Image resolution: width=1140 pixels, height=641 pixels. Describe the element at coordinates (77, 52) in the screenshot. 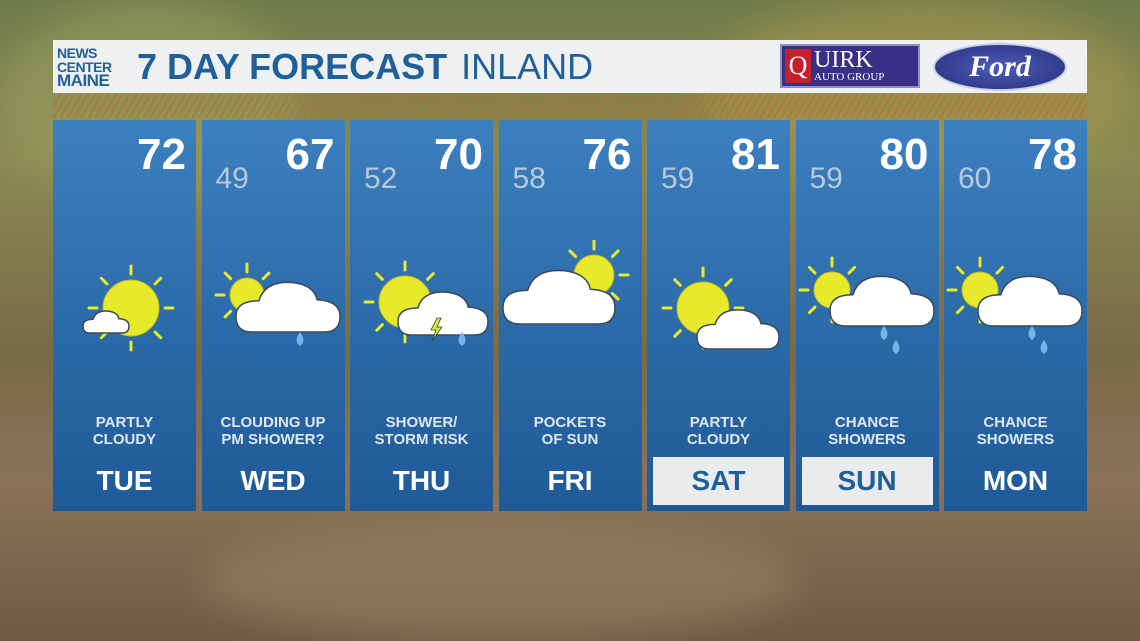

I see `logo-line: NEWS` at that location.